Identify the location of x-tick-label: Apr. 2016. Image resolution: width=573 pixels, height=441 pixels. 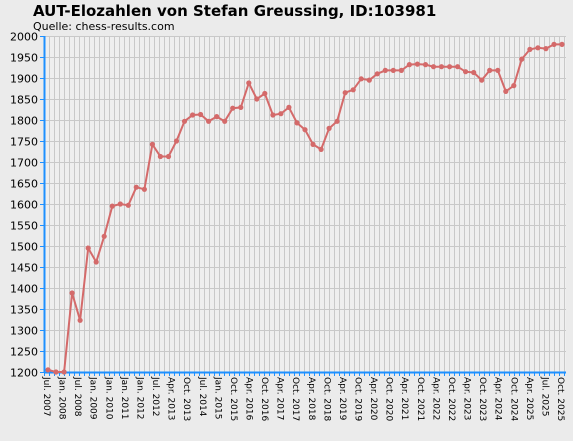
(248, 399).